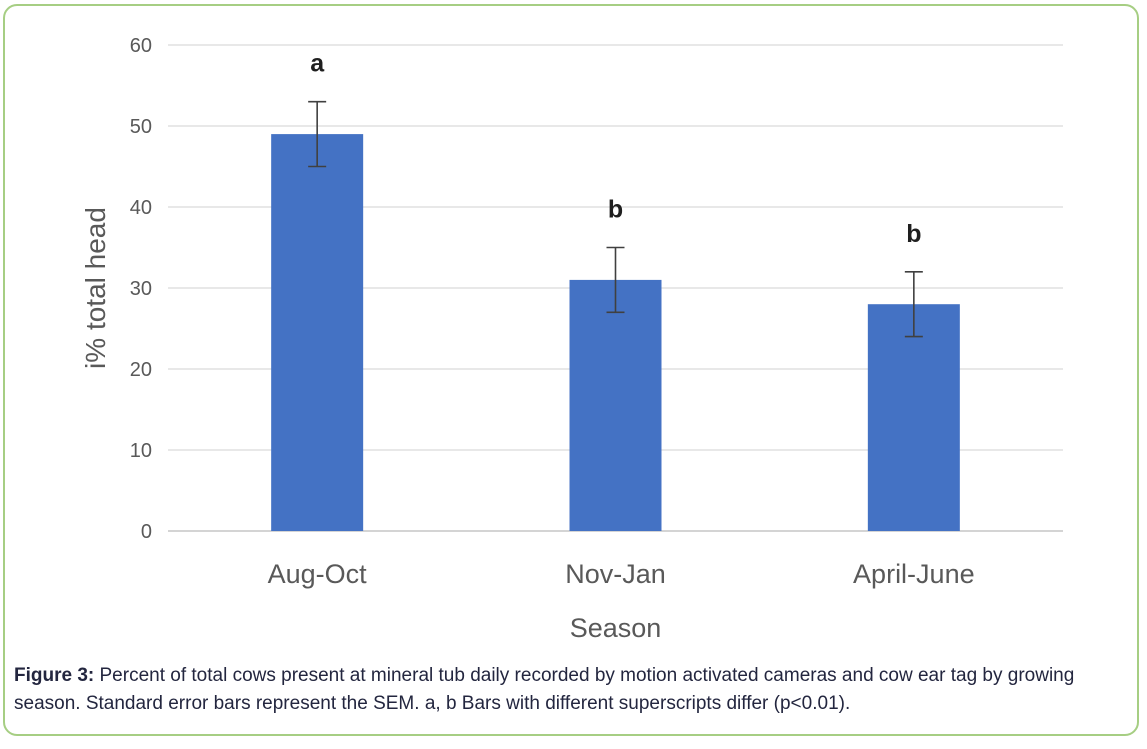  What do you see at coordinates (141, 370) in the screenshot?
I see `y-tick-label: 20` at bounding box center [141, 370].